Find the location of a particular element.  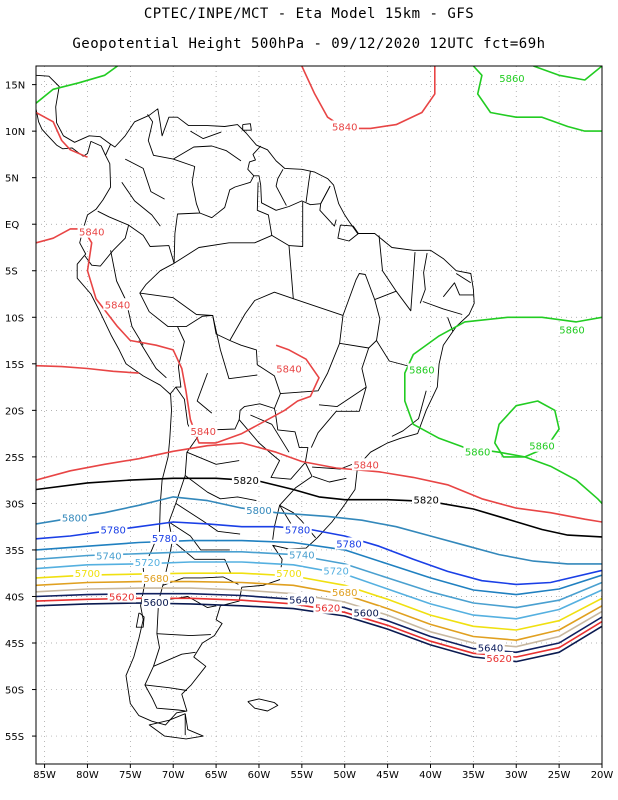

lat-tick-label: EQ is located at coordinates (12, 225).